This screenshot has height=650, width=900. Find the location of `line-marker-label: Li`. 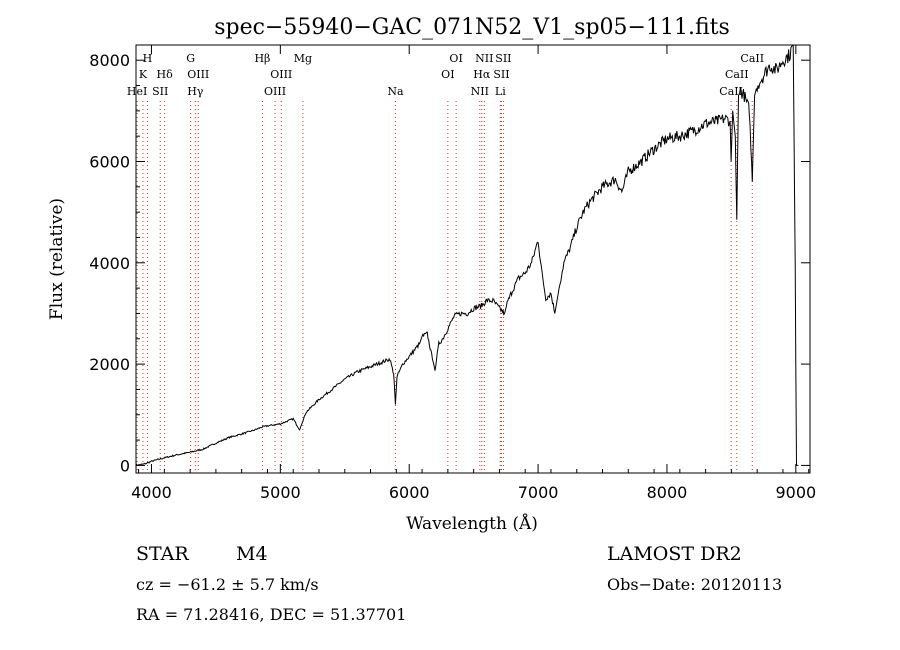

line-marker-label: Li is located at coordinates (500, 91).